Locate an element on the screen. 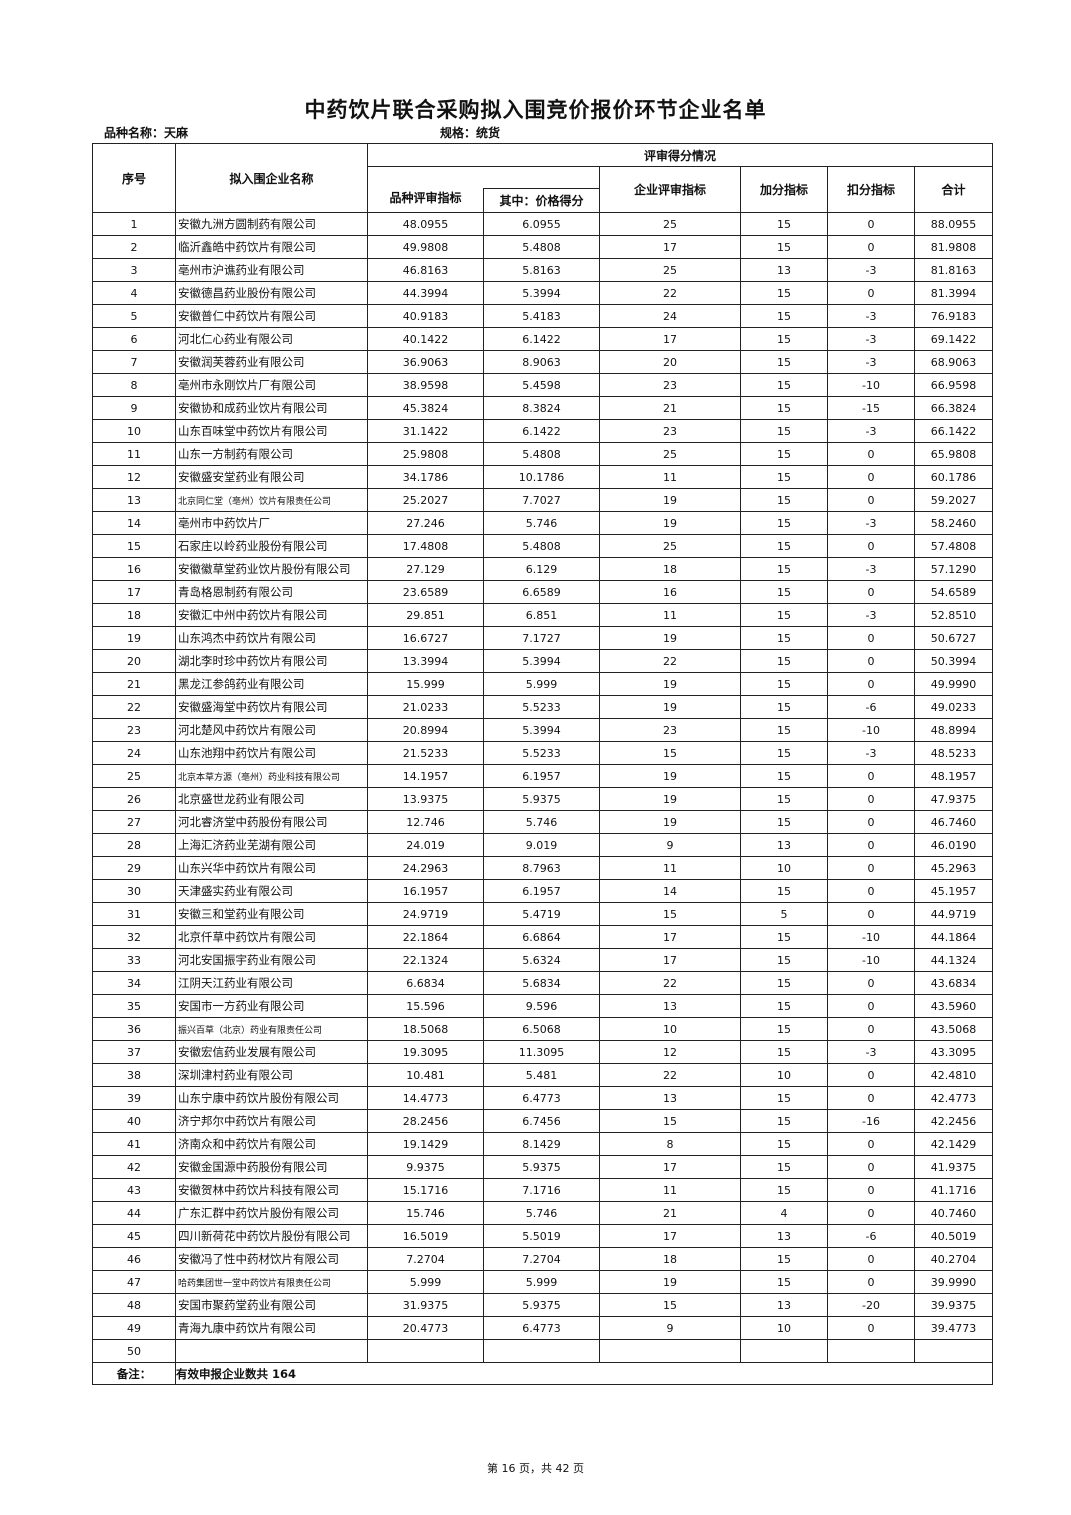  variety-score: 9.9375 is located at coordinates (425, 1167).